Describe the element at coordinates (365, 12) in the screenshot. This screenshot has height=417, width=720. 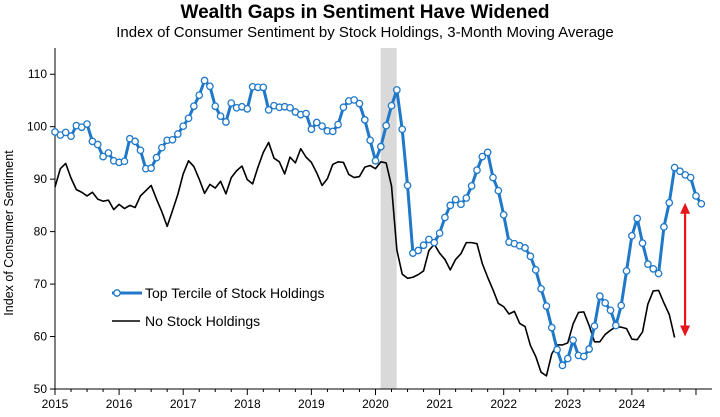
I see `chart-title: Wealth Gaps in Sentiment Have Widened` at that location.